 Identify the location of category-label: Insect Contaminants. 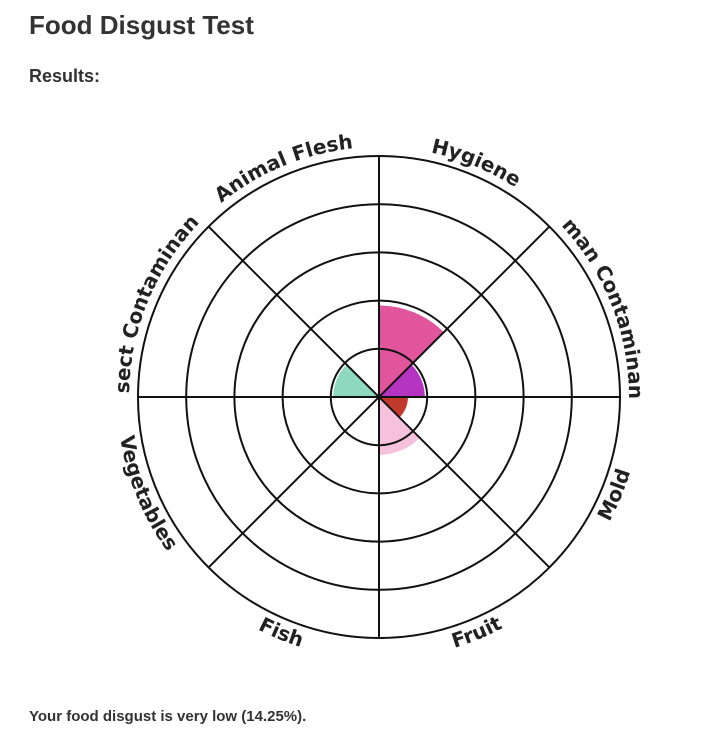
(101, 247).